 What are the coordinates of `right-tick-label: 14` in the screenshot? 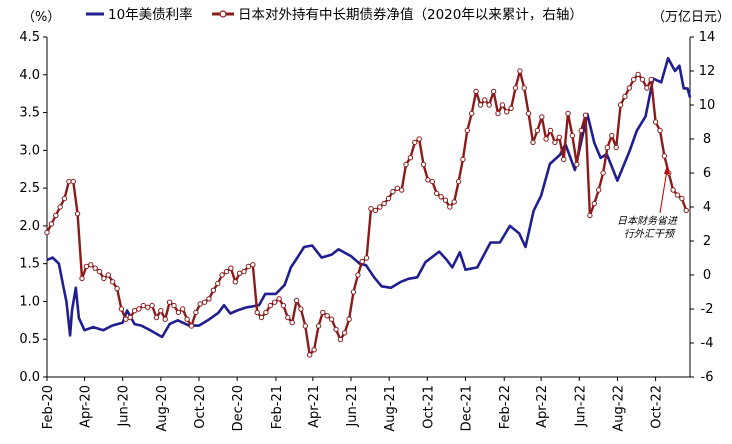 It's located at (707, 37).